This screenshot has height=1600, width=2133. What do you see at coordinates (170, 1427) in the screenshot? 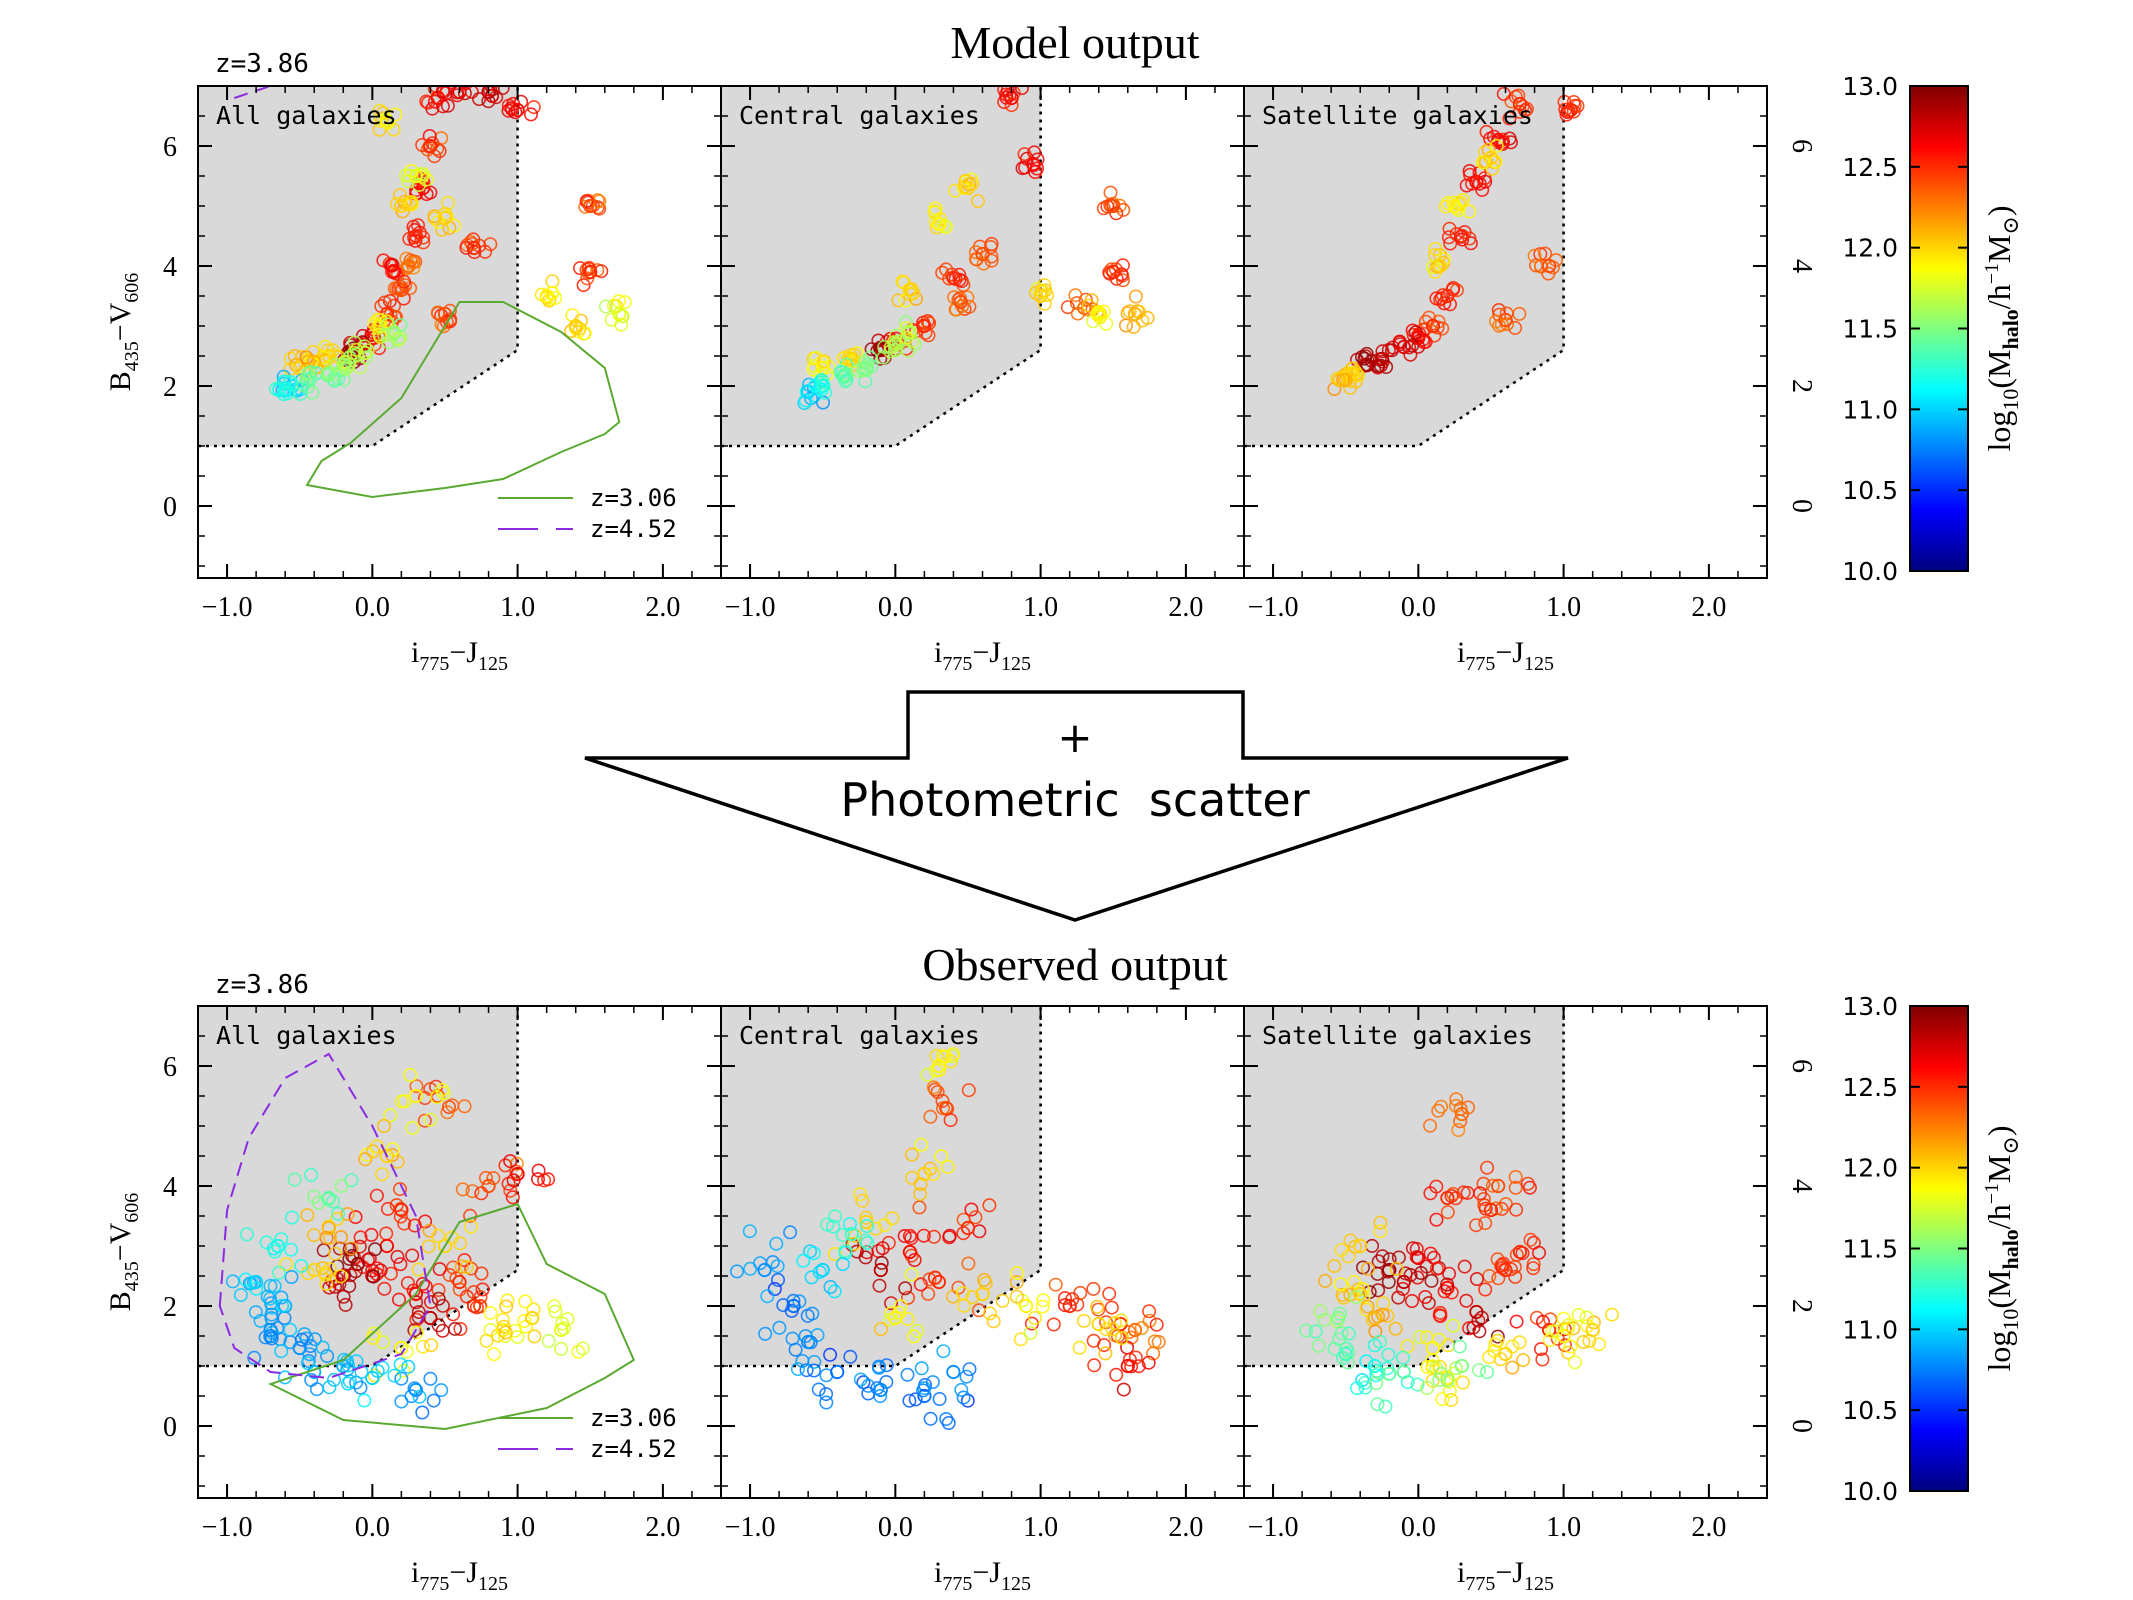
I see `y-tick-label: 0` at bounding box center [170, 1427].